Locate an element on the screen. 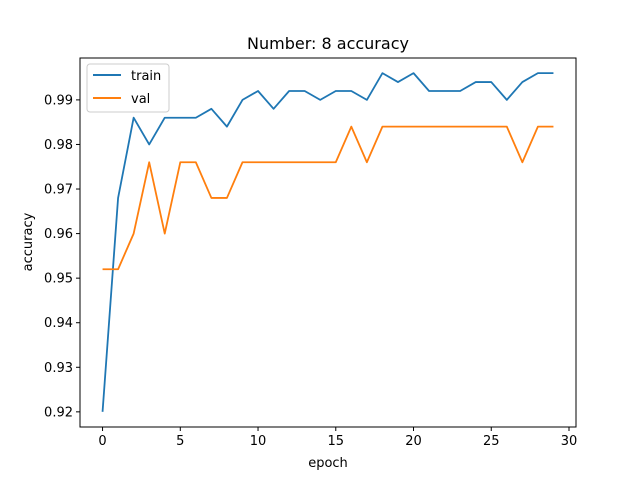  x-tick-label: 10 is located at coordinates (258, 441).